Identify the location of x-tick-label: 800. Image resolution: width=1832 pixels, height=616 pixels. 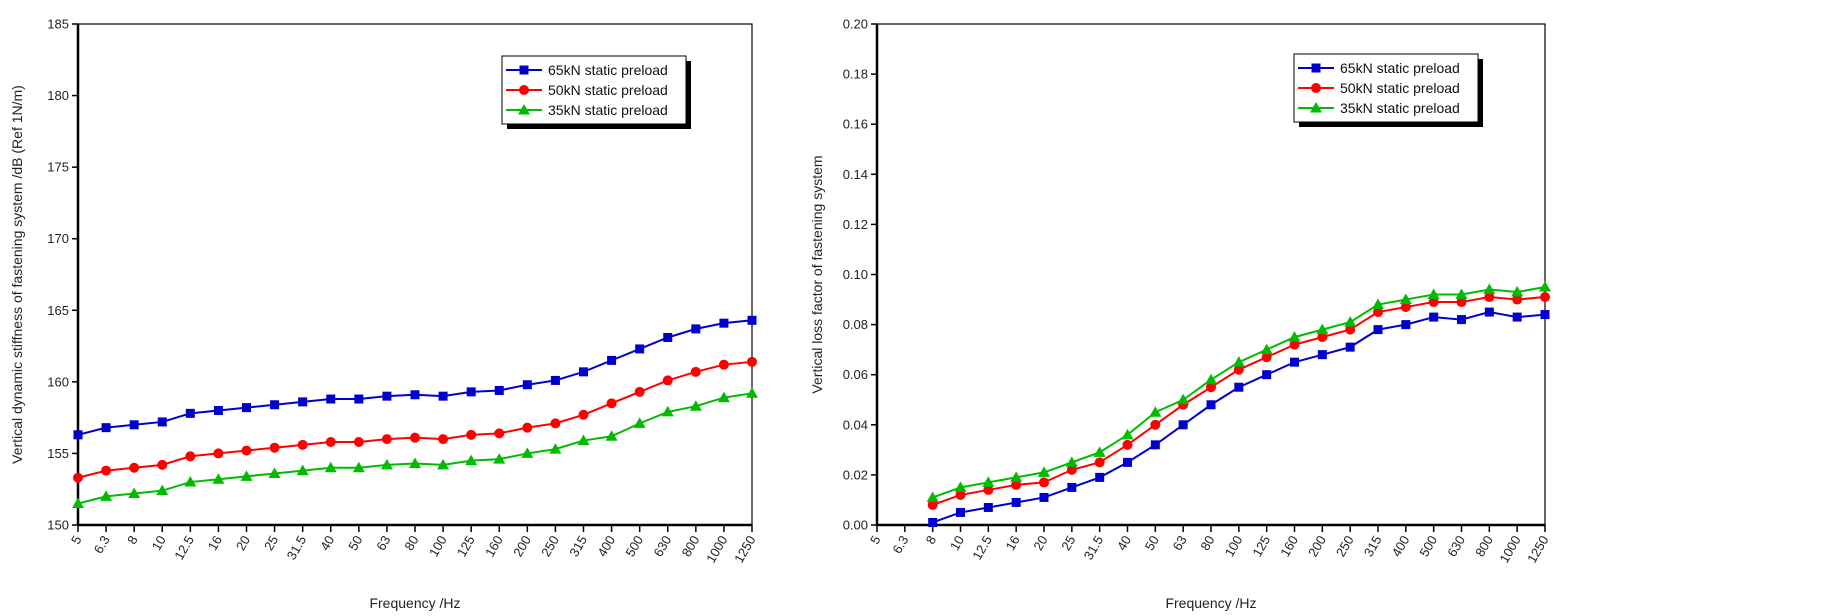
(691, 546).